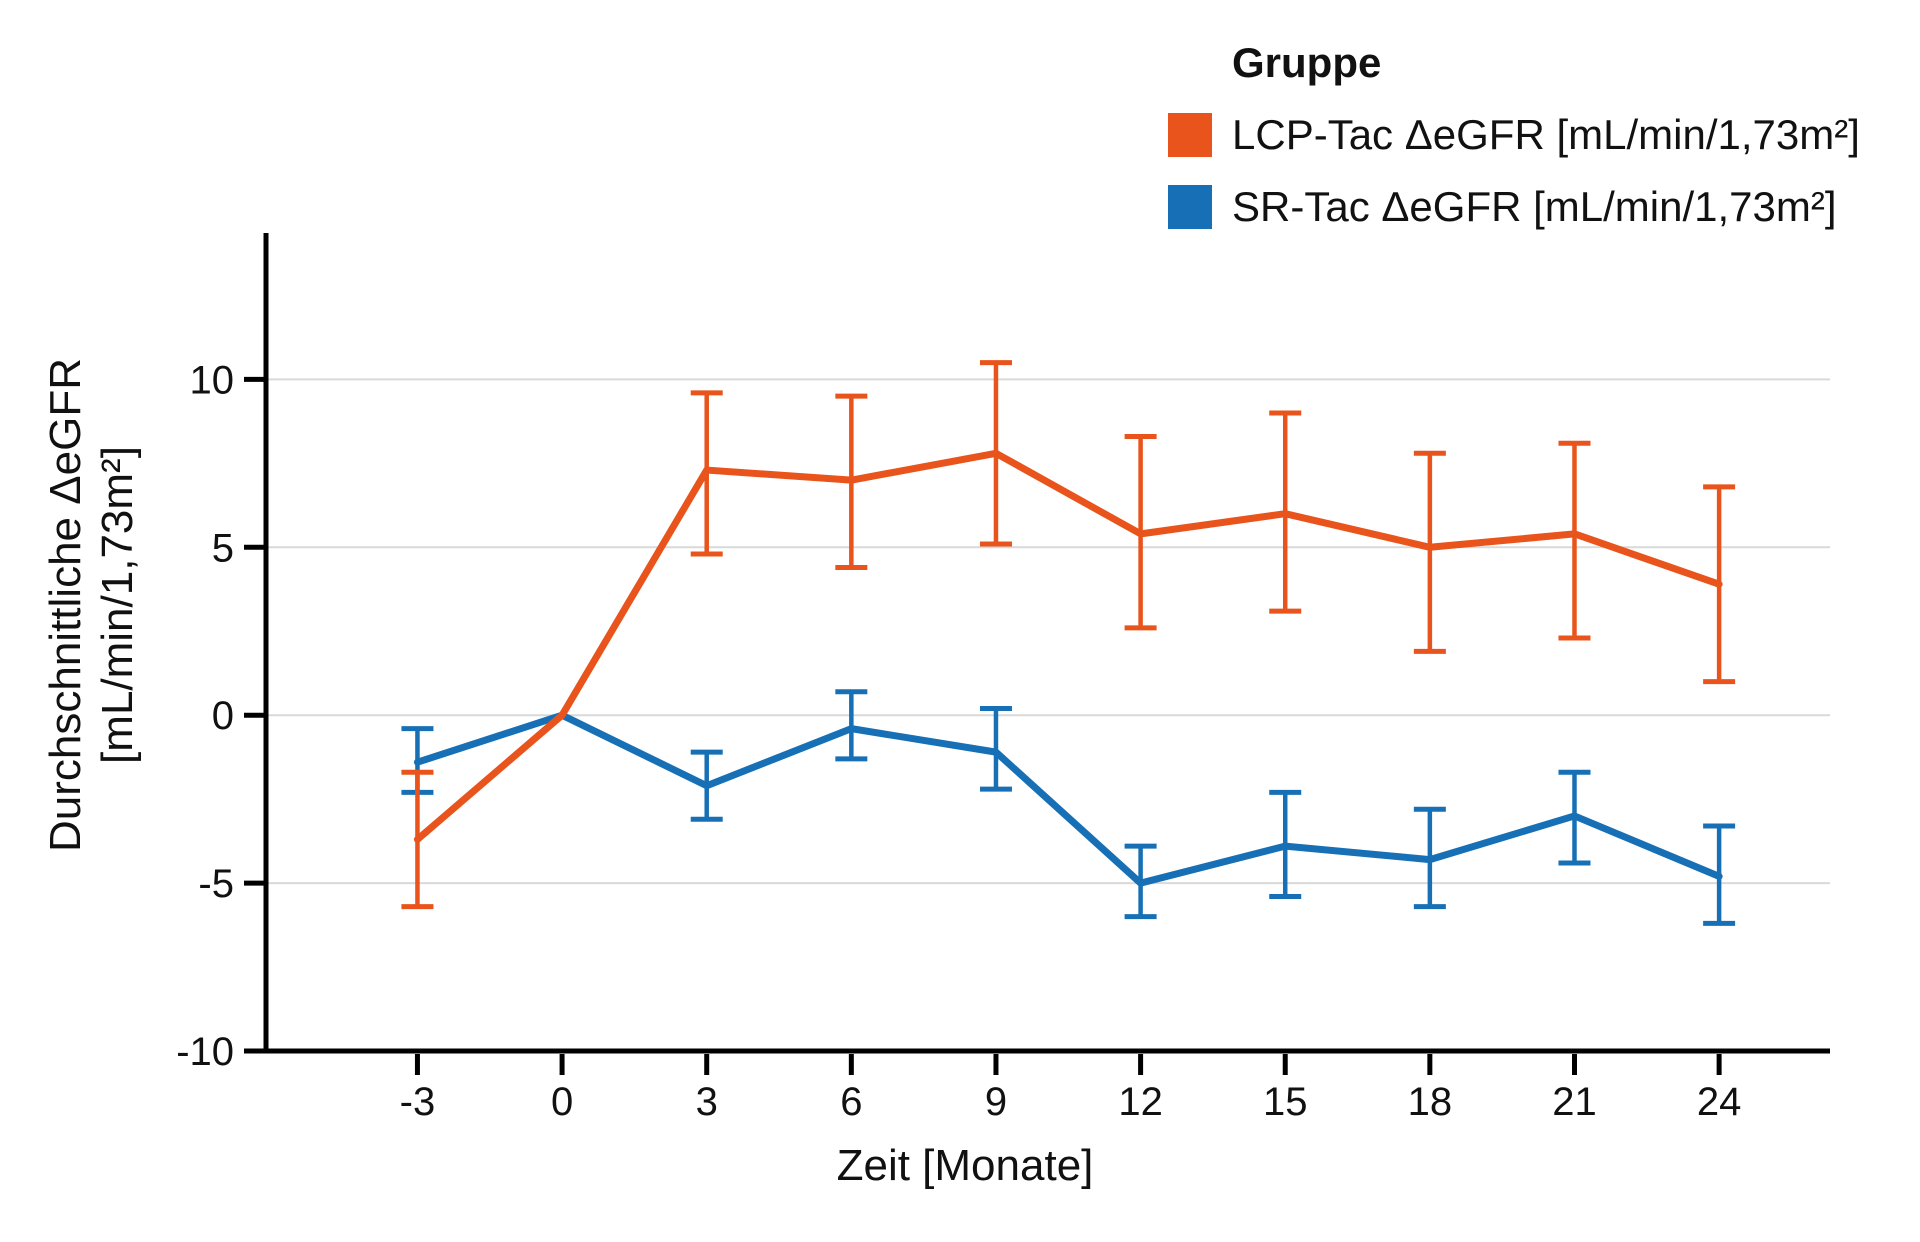 The width and height of the screenshot is (1920, 1242). I want to click on x-tick-label: 6, so click(851, 1102).